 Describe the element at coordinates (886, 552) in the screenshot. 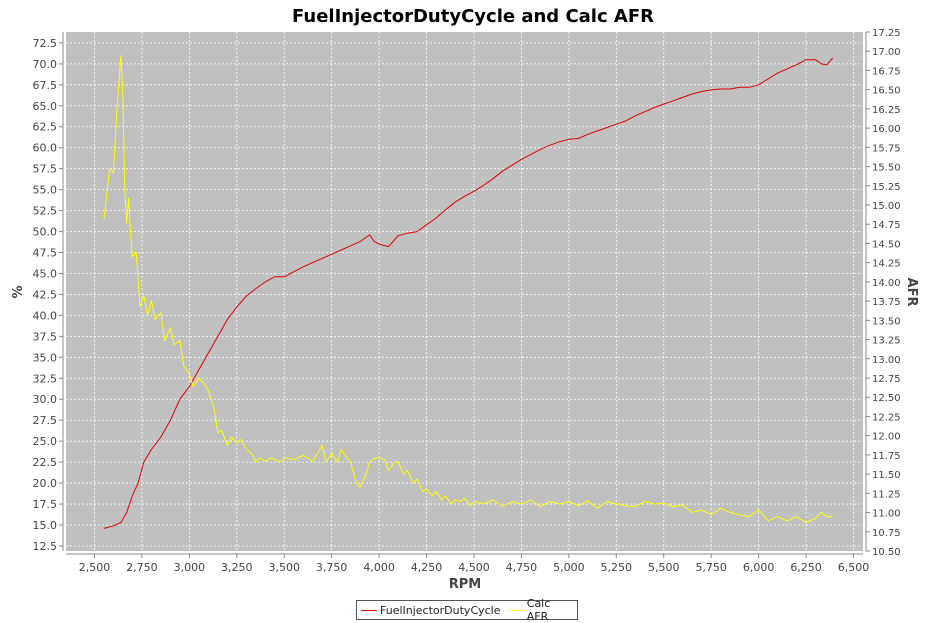

I see `y-right-tick-label: 10.50` at that location.